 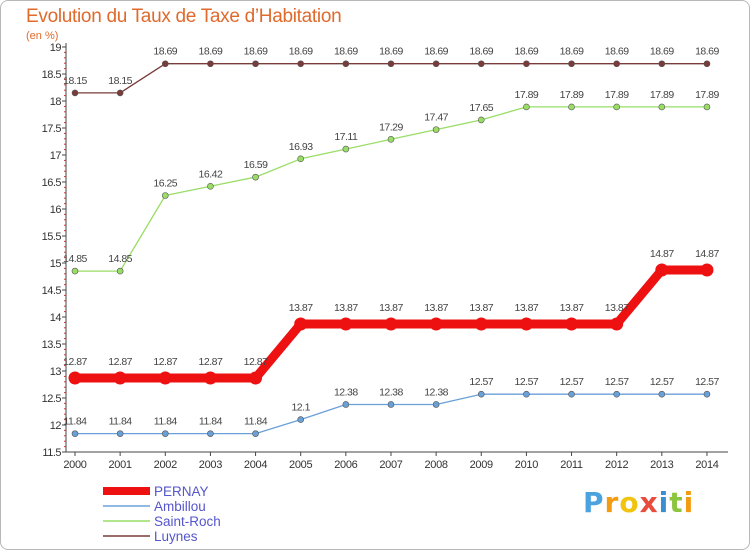 I want to click on y-tick-label: 12, so click(x=56, y=426).